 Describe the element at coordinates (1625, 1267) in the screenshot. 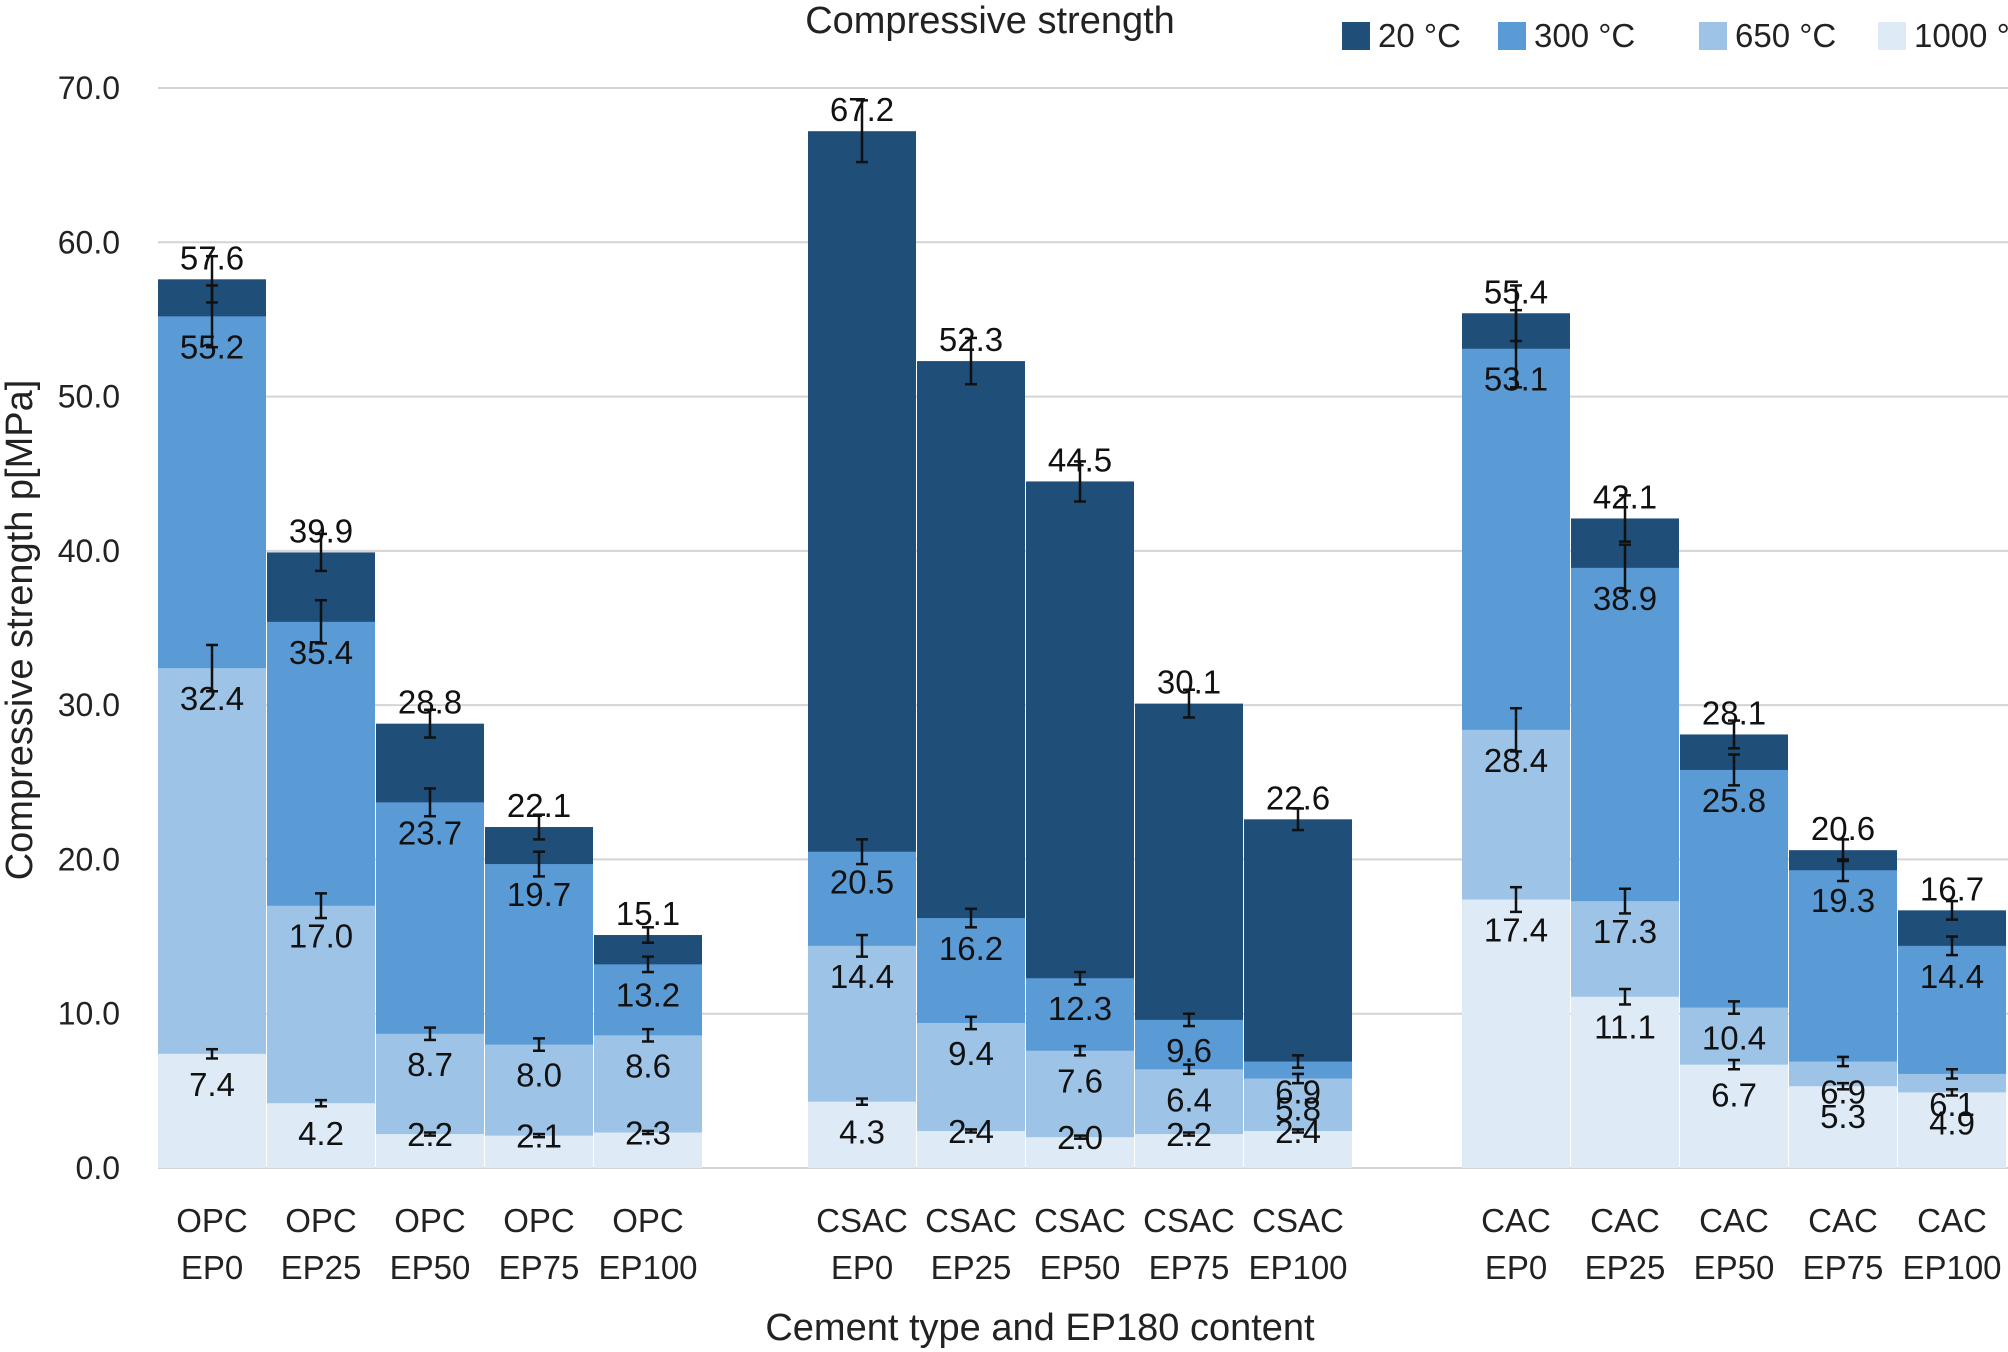

I see `x-tick-label: EP25` at that location.